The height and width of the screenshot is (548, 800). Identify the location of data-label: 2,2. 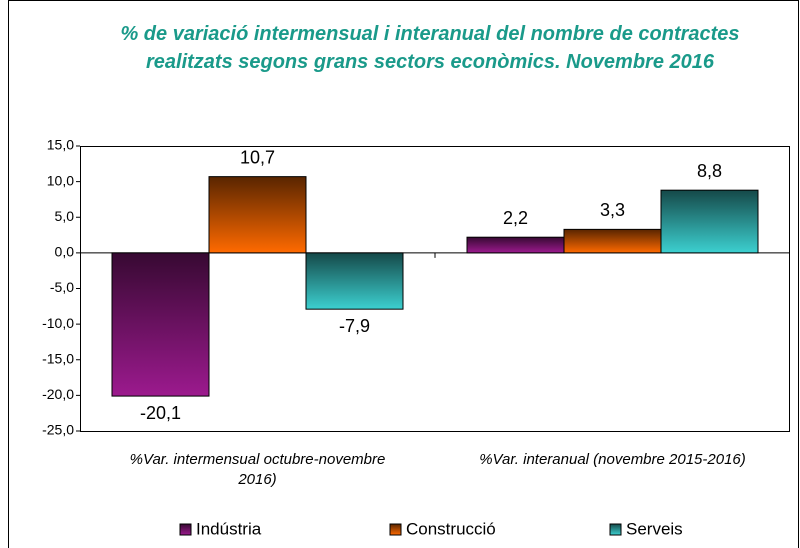
(515, 218).